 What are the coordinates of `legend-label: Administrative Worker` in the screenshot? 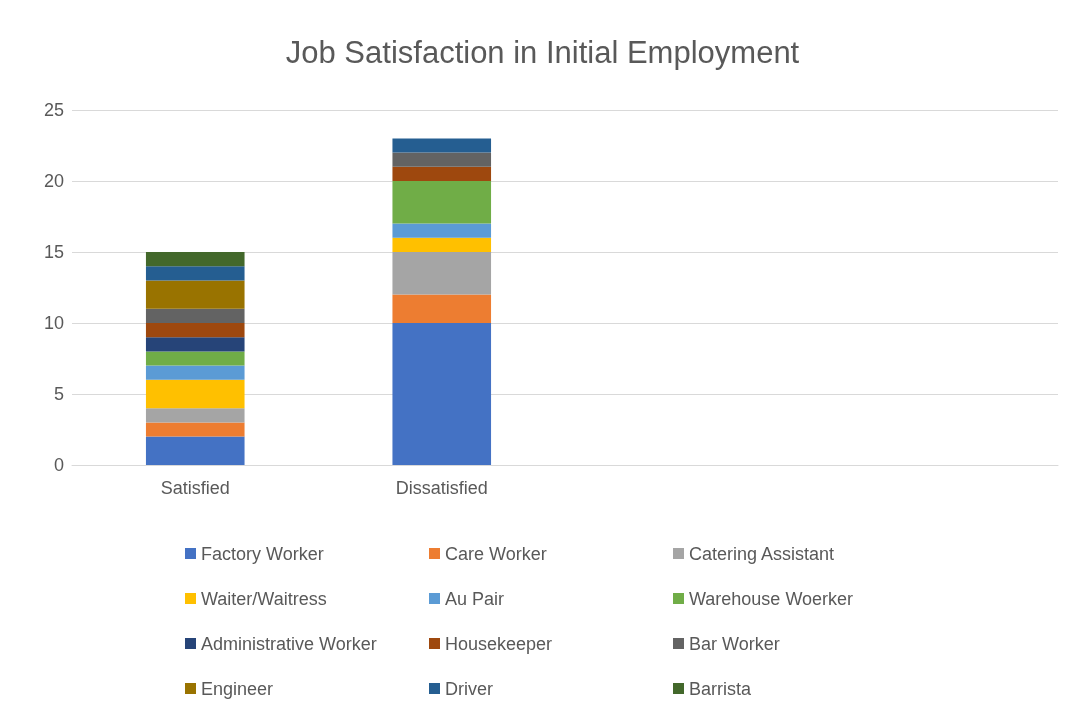 It's located at (289, 643).